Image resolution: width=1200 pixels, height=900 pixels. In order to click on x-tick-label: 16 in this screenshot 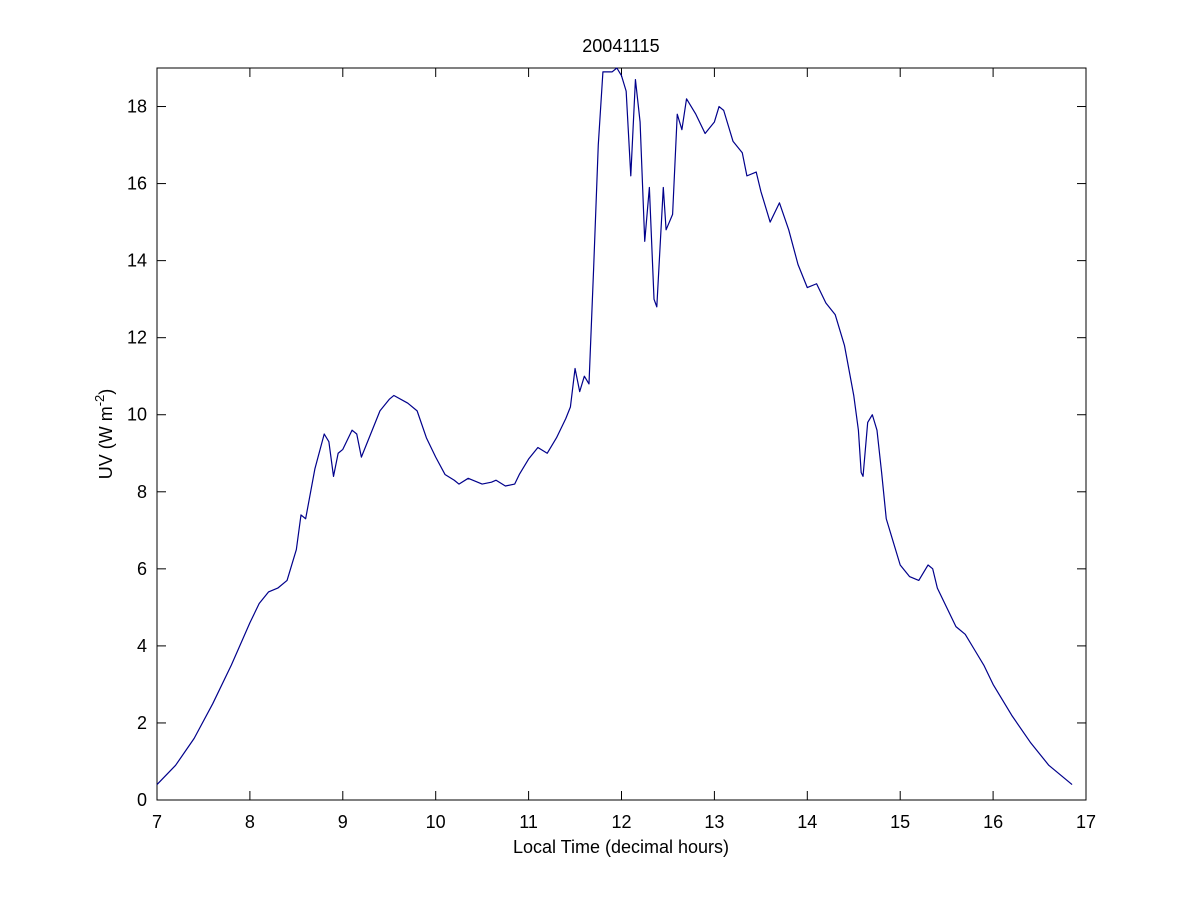, I will do `click(993, 822)`.